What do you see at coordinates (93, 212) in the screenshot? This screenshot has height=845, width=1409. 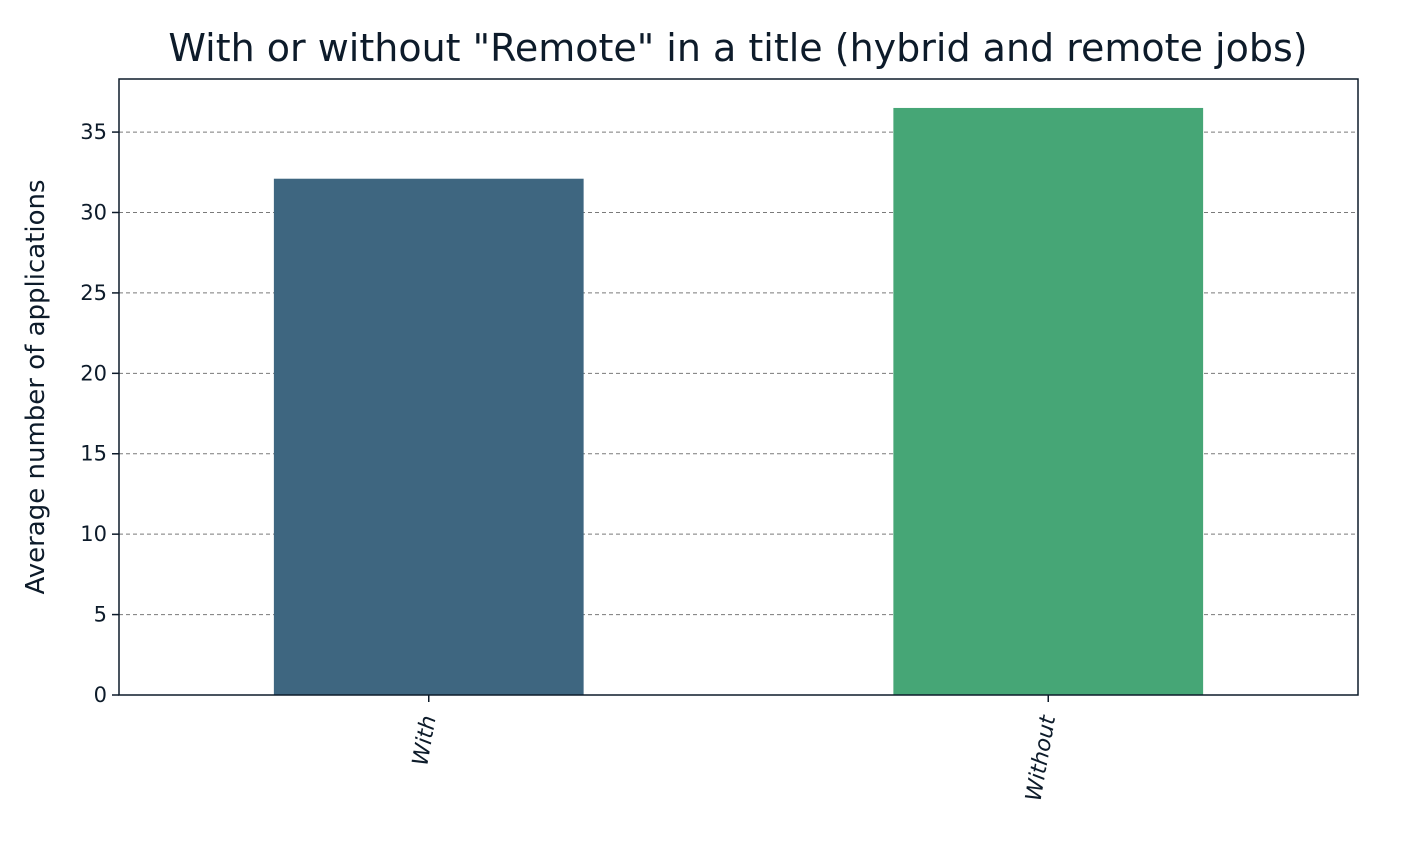 I see `y-tick-label-30: 30` at bounding box center [93, 212].